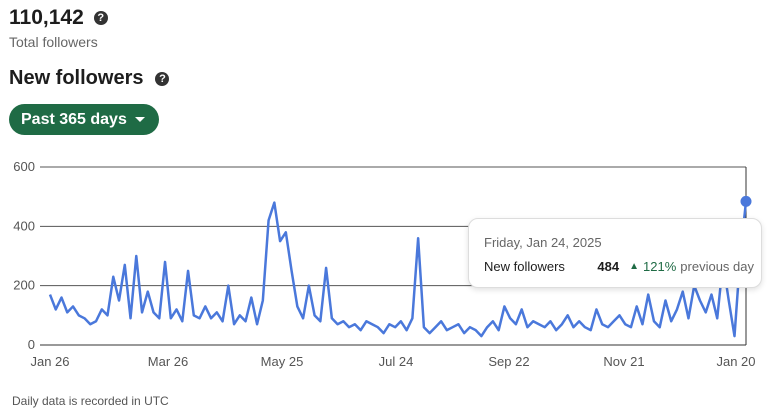 The image size is (777, 418). I want to click on section-title-text: New followers, so click(76, 78).